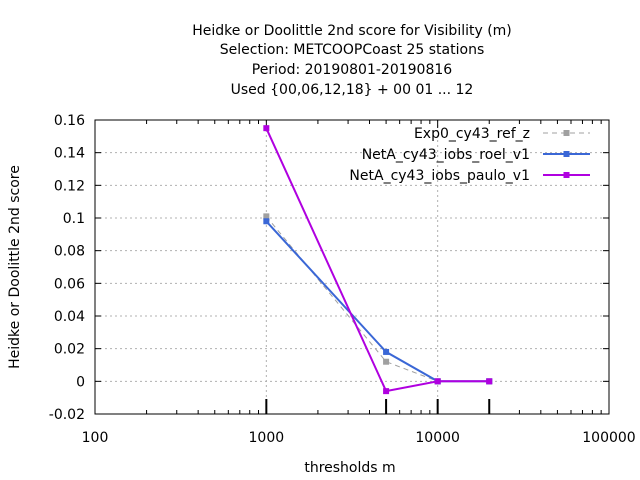 The width and height of the screenshot is (640, 480). What do you see at coordinates (69, 186) in the screenshot?
I see `y-tick-label: 0.12` at bounding box center [69, 186].